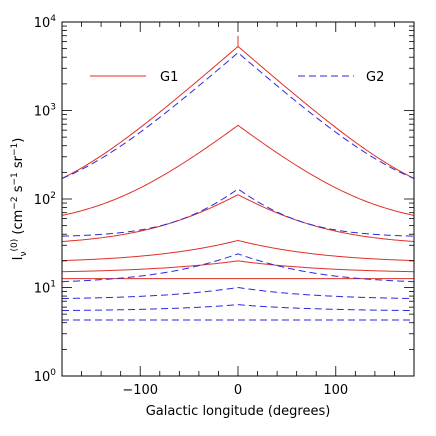 Image resolution: width=436 pixels, height=436 pixels. Describe the element at coordinates (140, 390) in the screenshot. I see `x-tick-label: −100` at that location.